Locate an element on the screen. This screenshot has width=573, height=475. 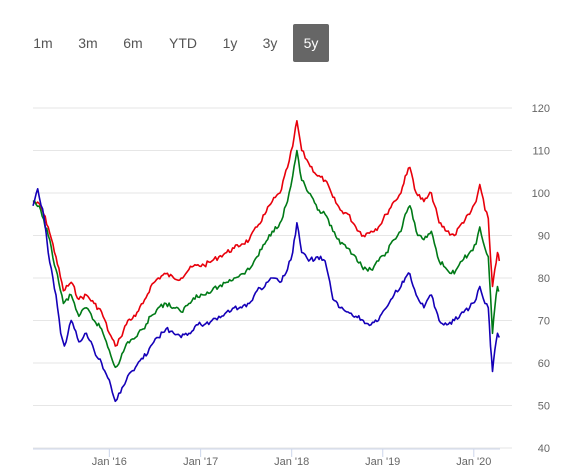
x-tick-label: Jan '18 is located at coordinates (291, 462).